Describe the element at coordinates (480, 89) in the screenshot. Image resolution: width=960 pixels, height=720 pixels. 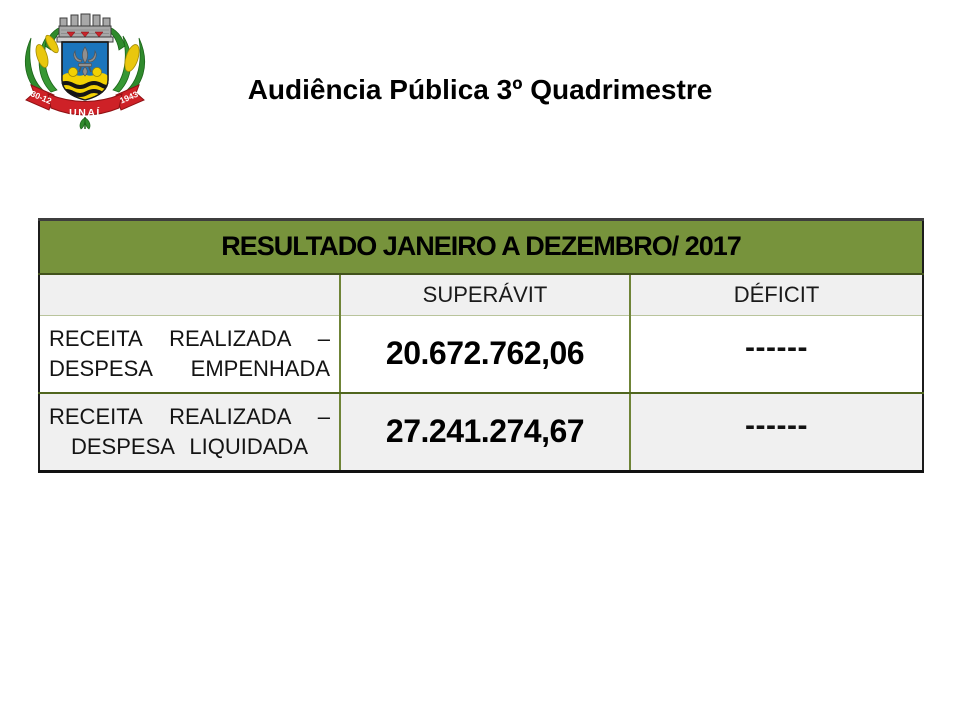
I see `page-title: Audiência Pública 3º Quadrimestre` at that location.